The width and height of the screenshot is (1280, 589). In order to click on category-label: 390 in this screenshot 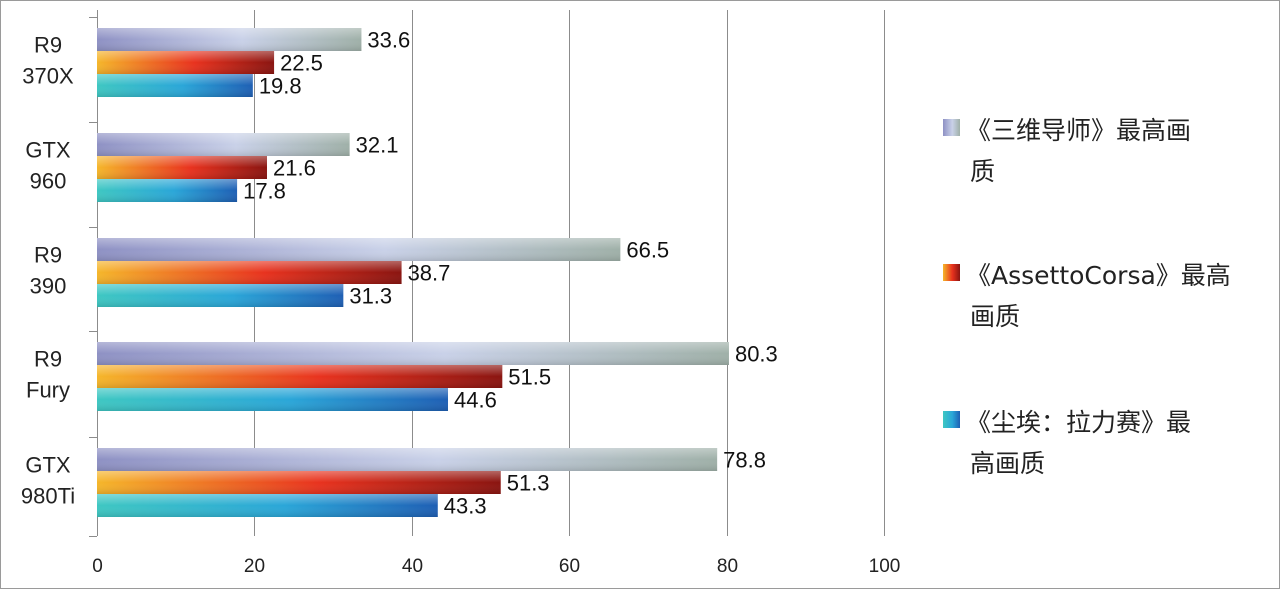, I will do `click(48, 286)`.